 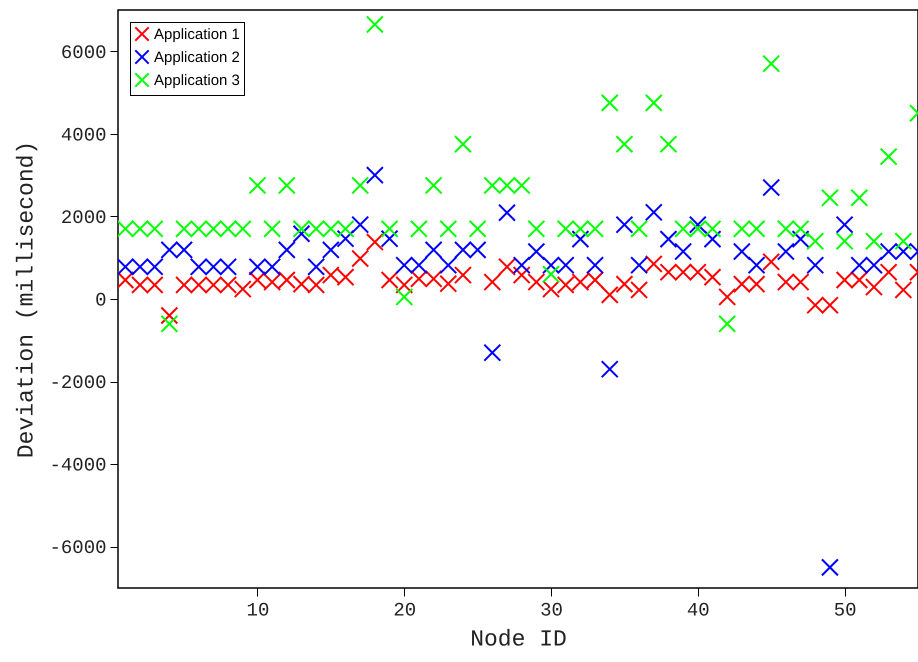 What do you see at coordinates (77, 465) in the screenshot?
I see `y-tick-label: -4000` at bounding box center [77, 465].